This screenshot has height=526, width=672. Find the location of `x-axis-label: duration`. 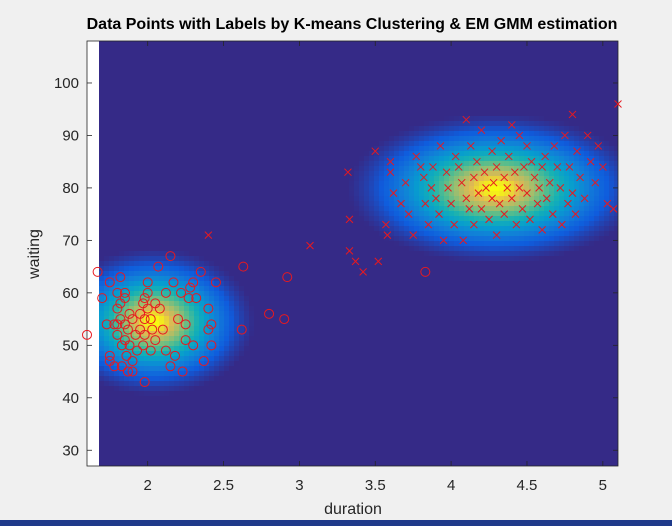

x-axis-label: duration is located at coordinates (353, 509).